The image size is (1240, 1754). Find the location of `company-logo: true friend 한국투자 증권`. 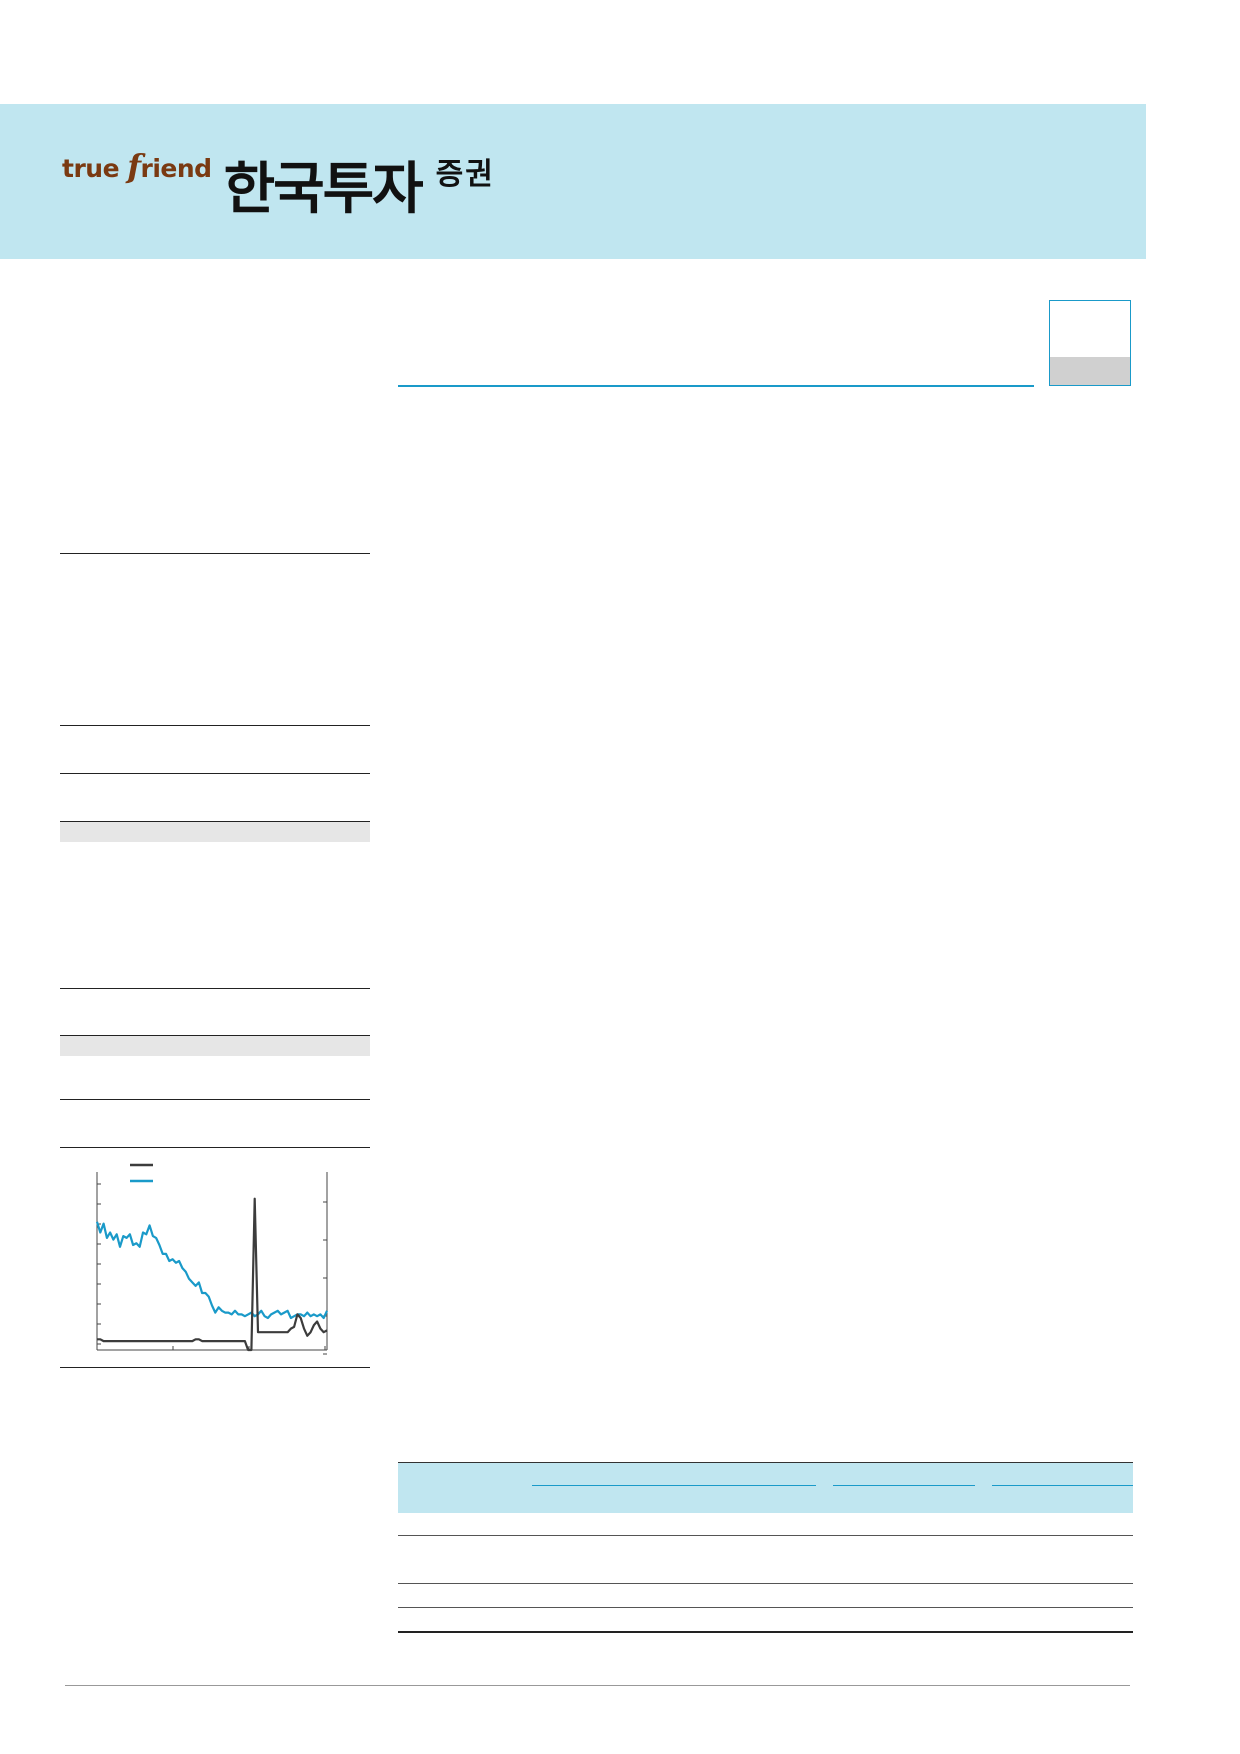

company-logo: true friend 한국투자 증권 is located at coordinates (278, 178).